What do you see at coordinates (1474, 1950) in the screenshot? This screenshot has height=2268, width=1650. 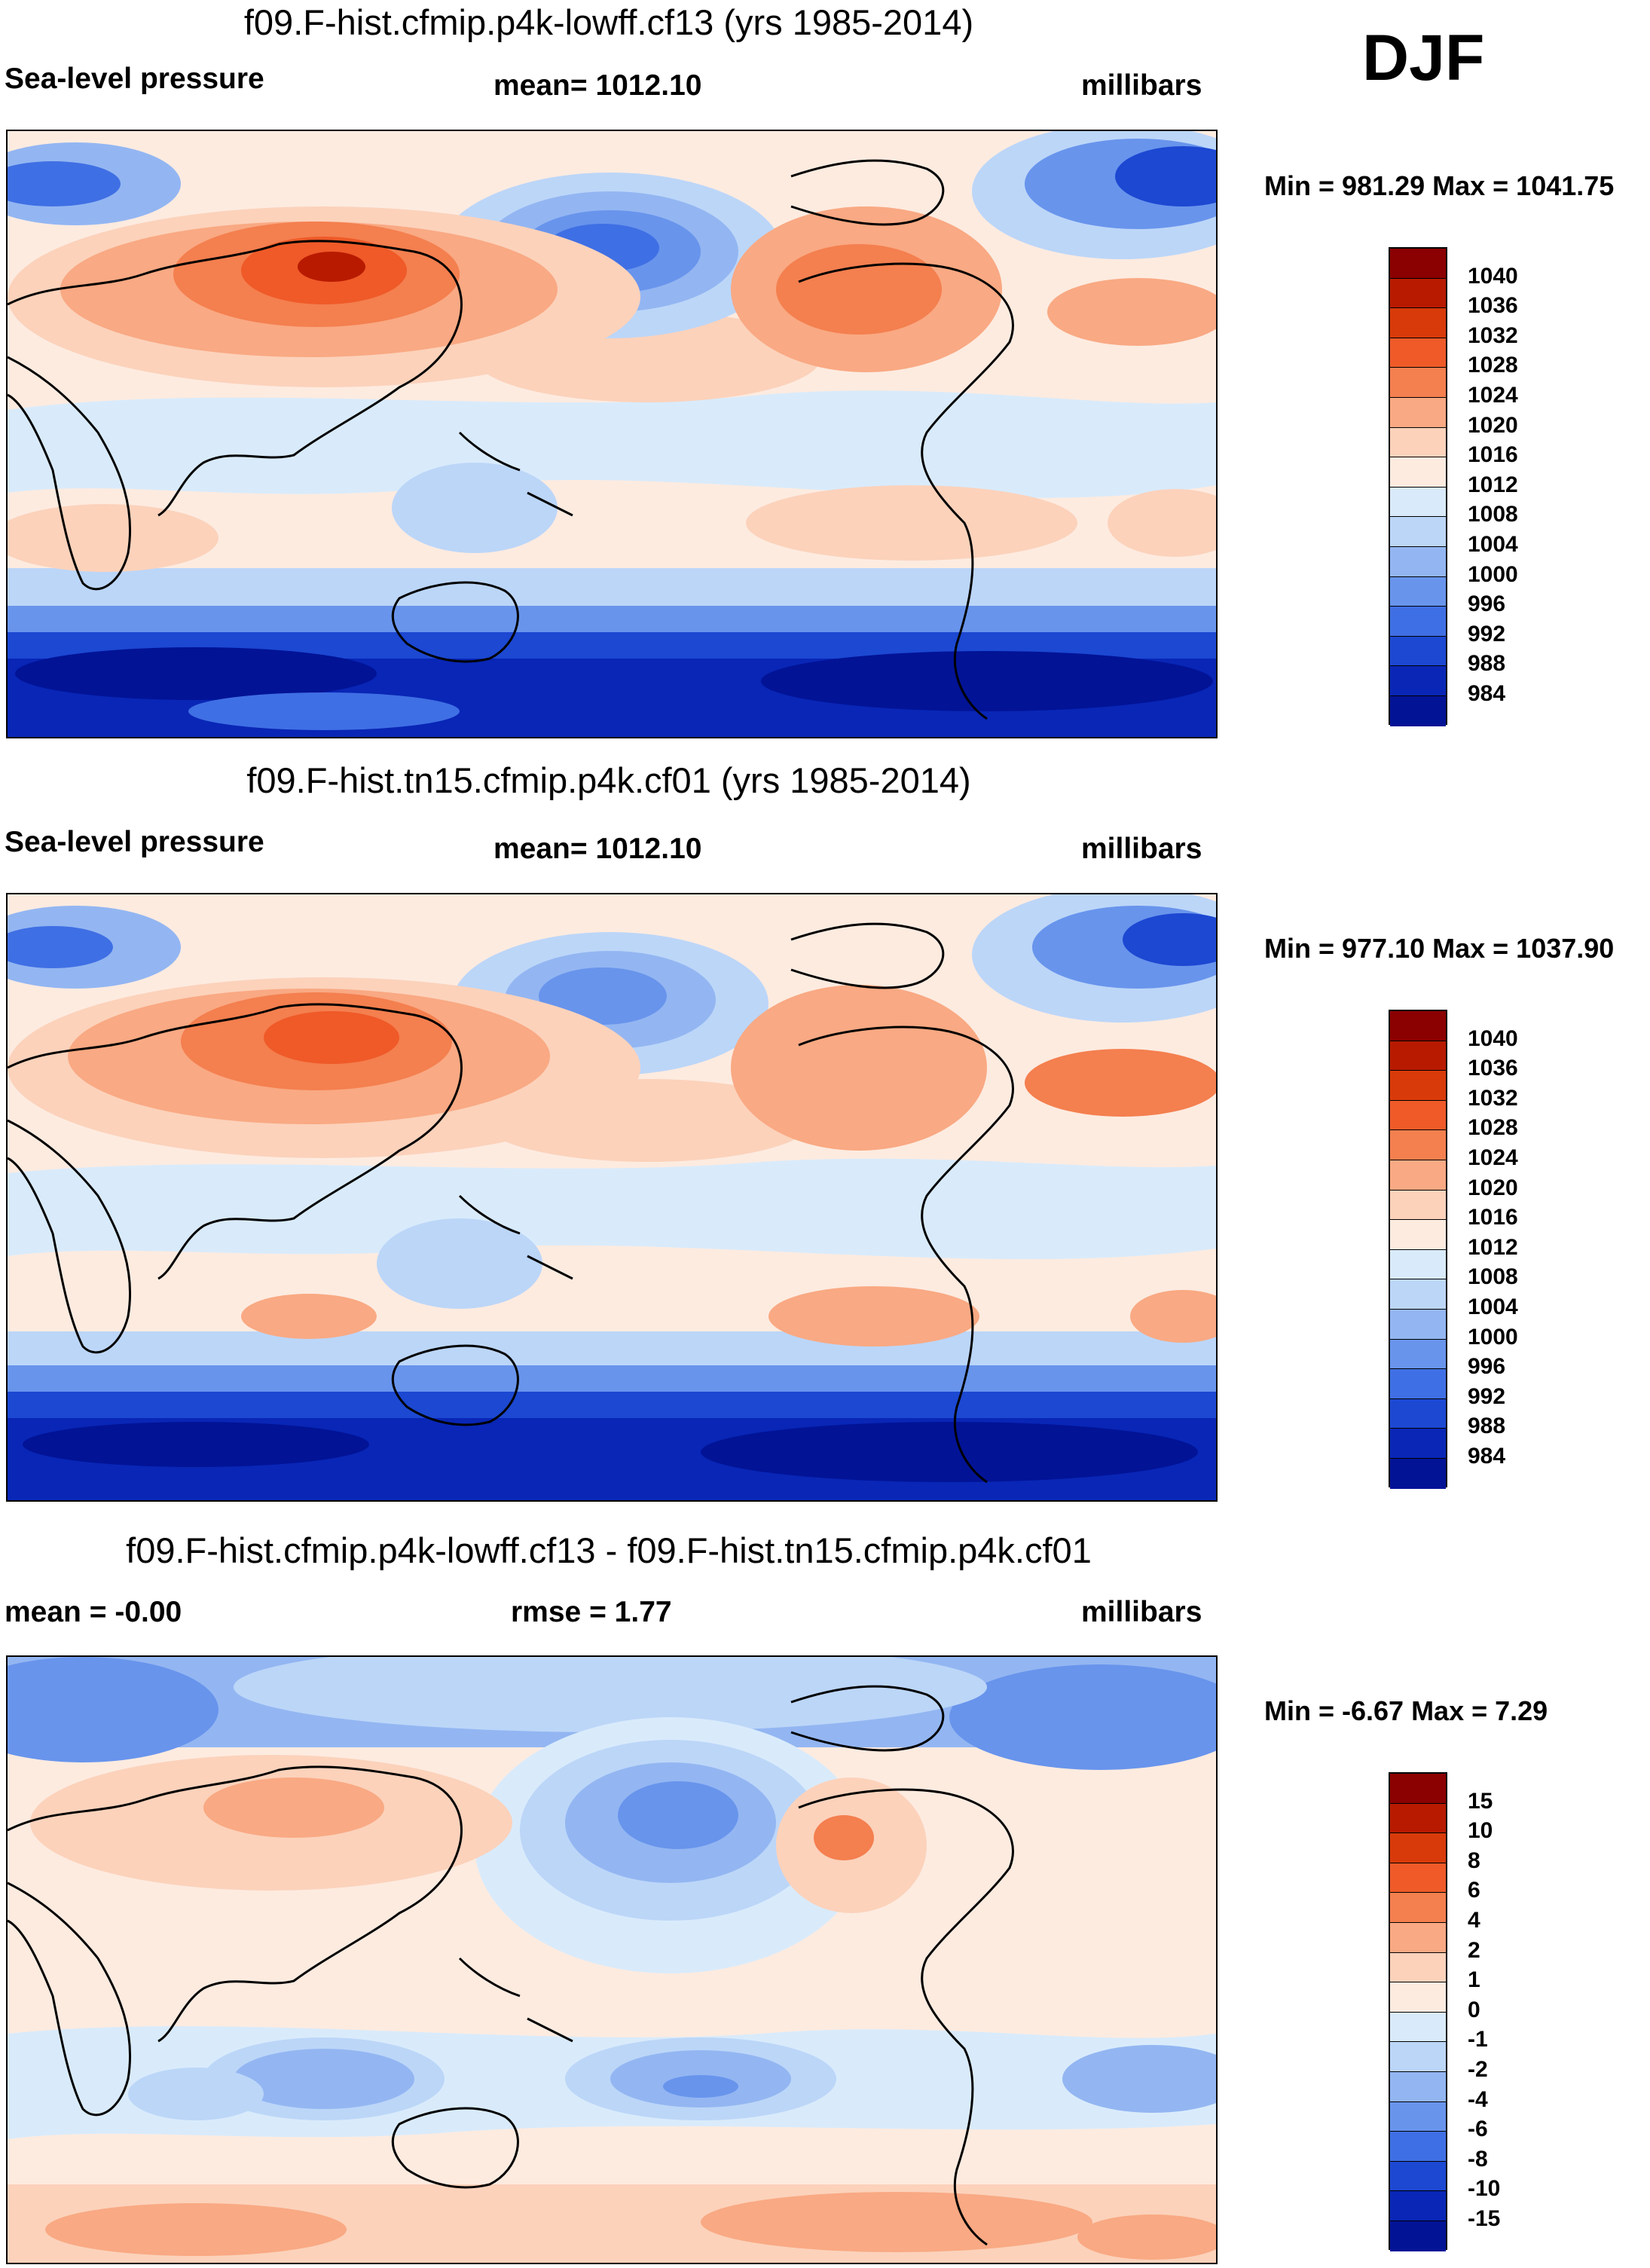 I see `colorbar-tick-label: 2` at bounding box center [1474, 1950].